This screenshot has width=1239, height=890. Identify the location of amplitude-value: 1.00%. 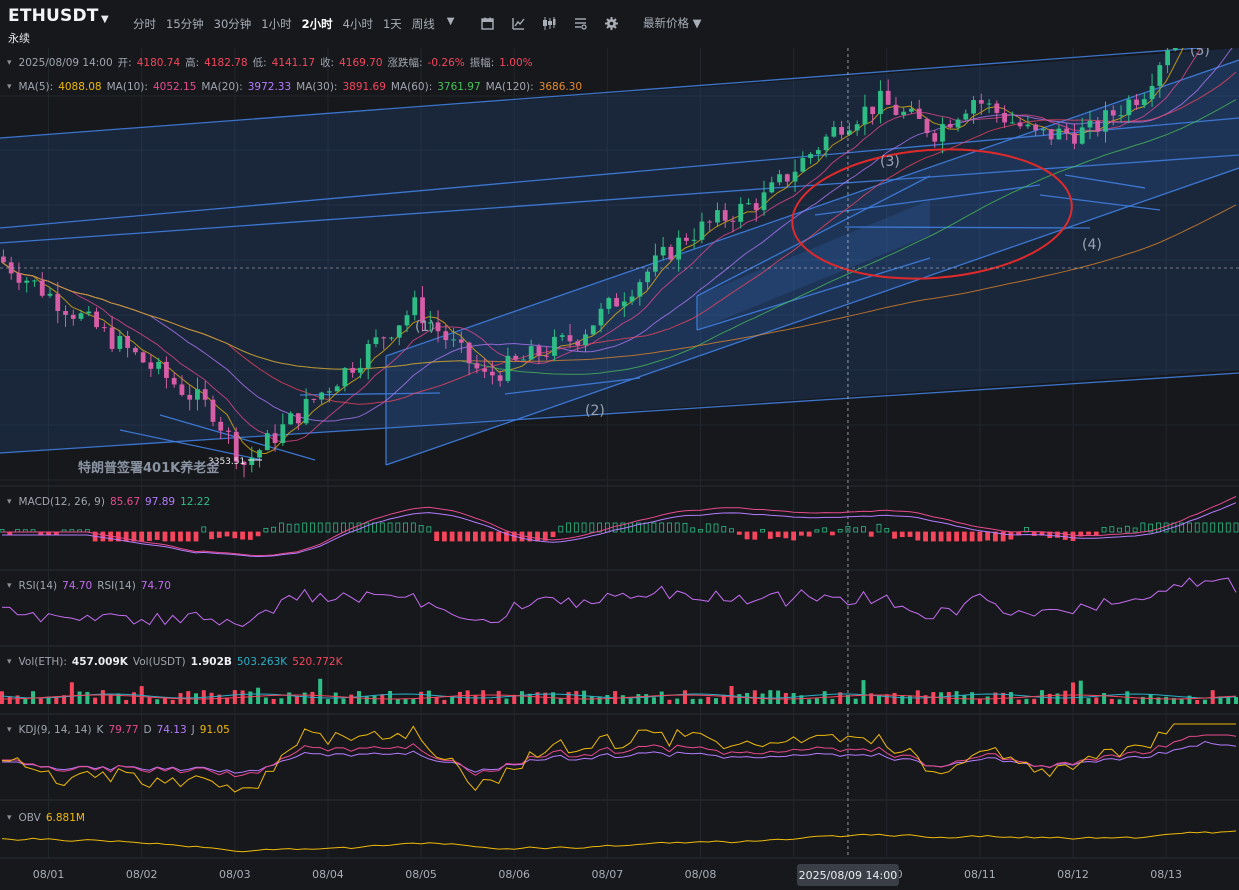
(516, 62).